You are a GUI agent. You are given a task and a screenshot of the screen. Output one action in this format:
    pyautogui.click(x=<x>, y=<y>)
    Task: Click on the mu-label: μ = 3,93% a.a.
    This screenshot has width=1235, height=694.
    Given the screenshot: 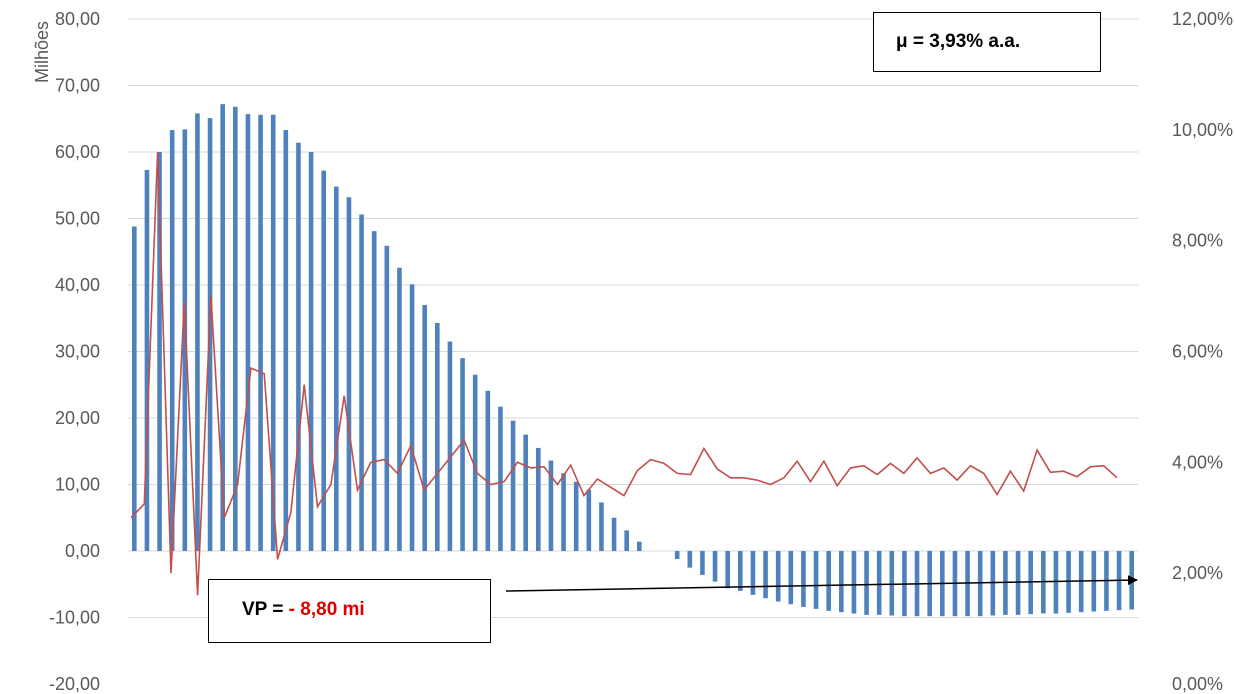 What is the action you would take?
    pyautogui.click(x=958, y=41)
    